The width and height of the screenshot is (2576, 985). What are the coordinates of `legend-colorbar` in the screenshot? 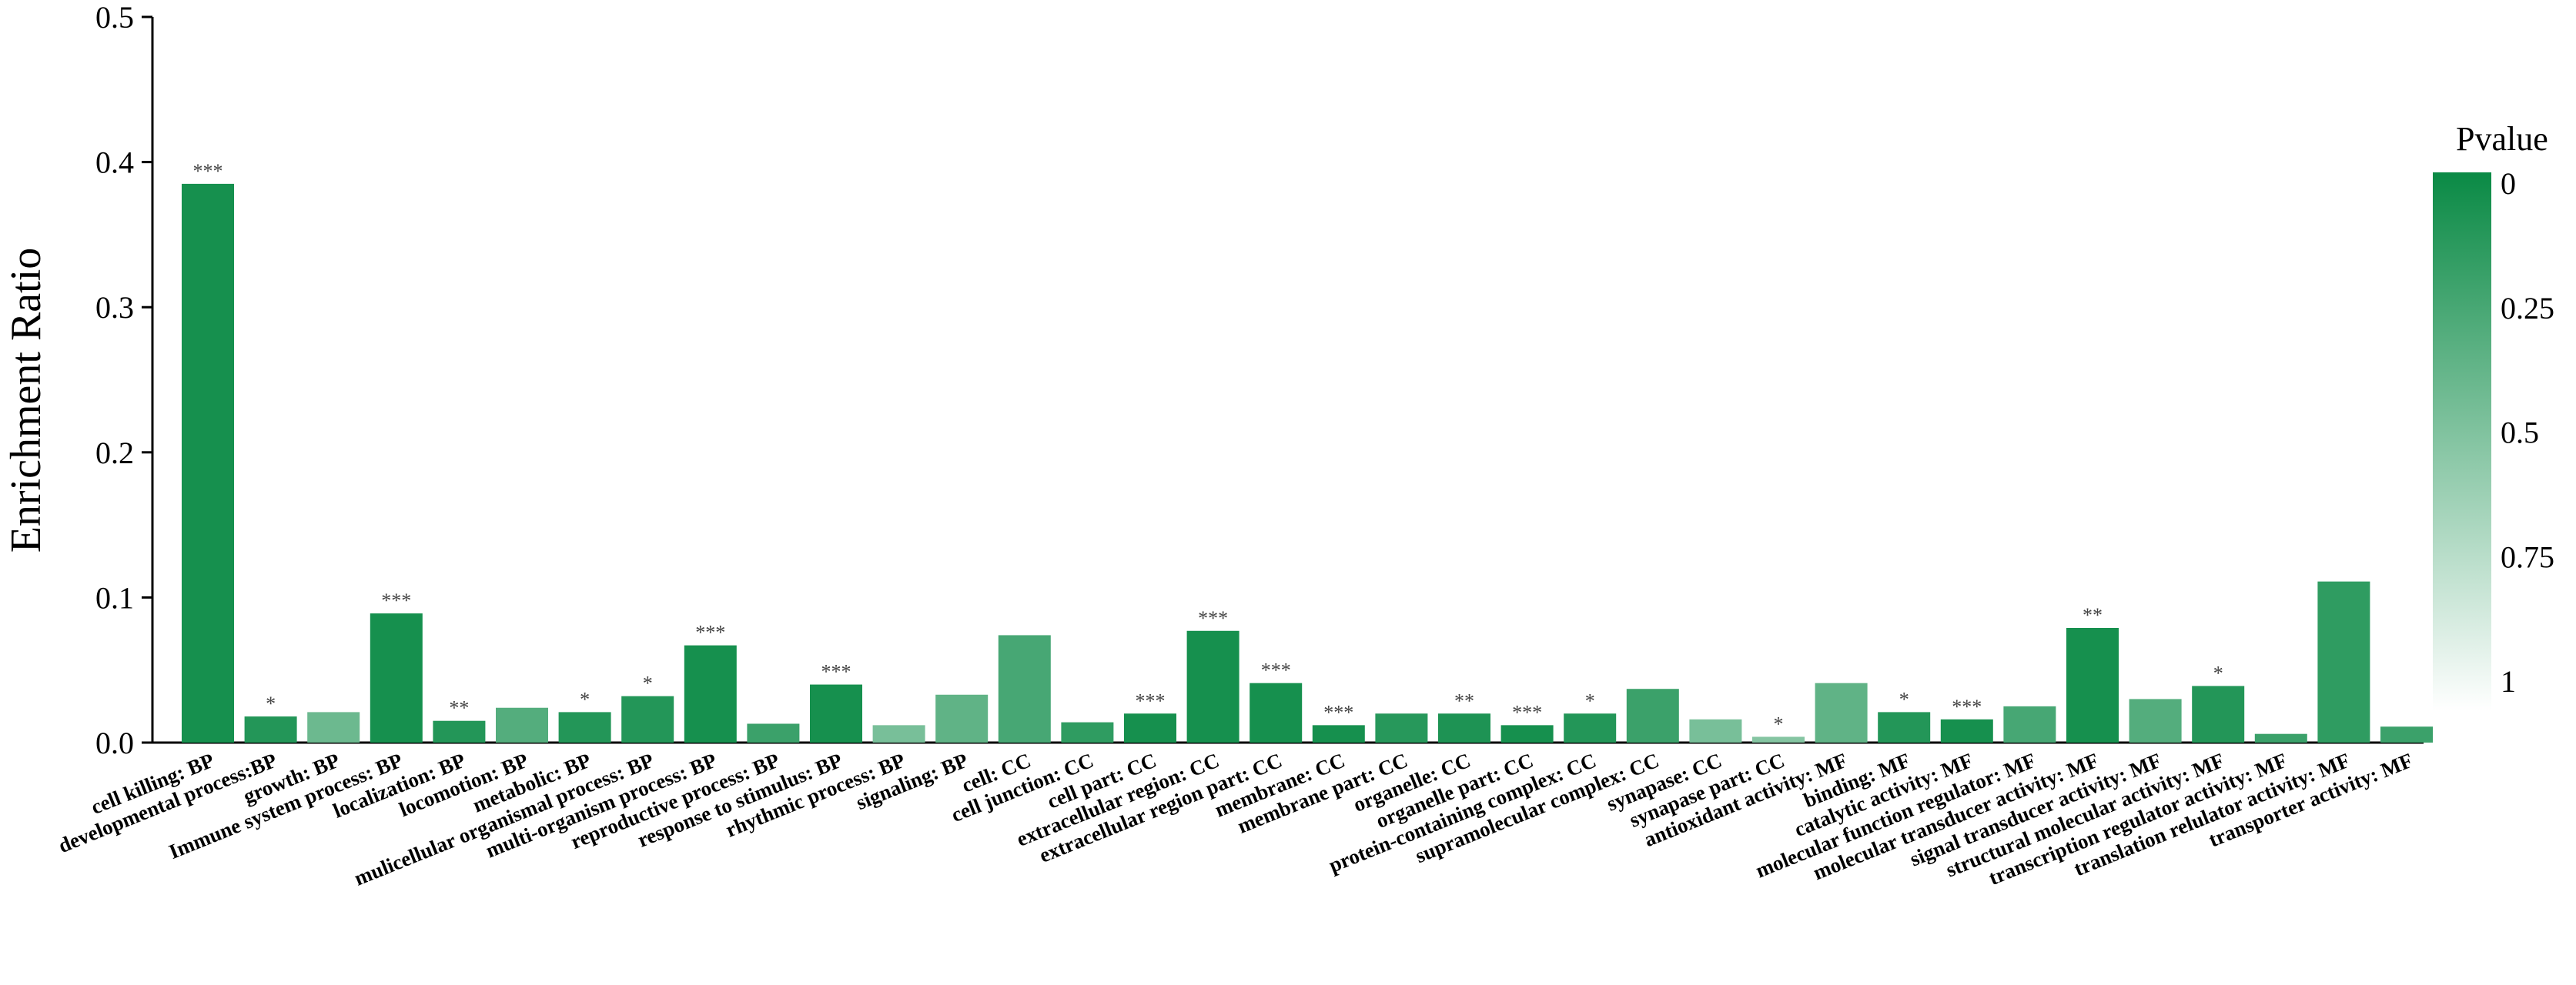 It's located at (2462, 441).